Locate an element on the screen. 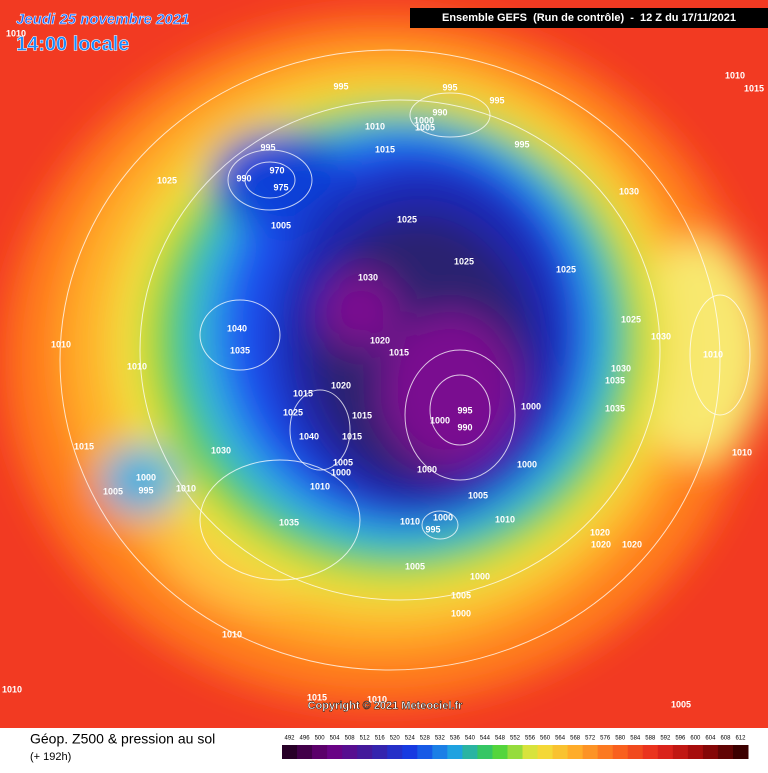 This screenshot has height=773, width=768. legend-tick-label: 492 is located at coordinates (290, 739).